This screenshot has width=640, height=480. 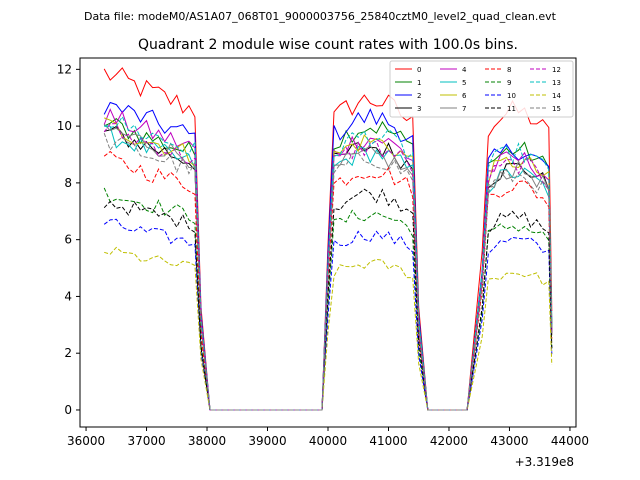 I want to click on x-tick-label: 41000, so click(x=388, y=441).